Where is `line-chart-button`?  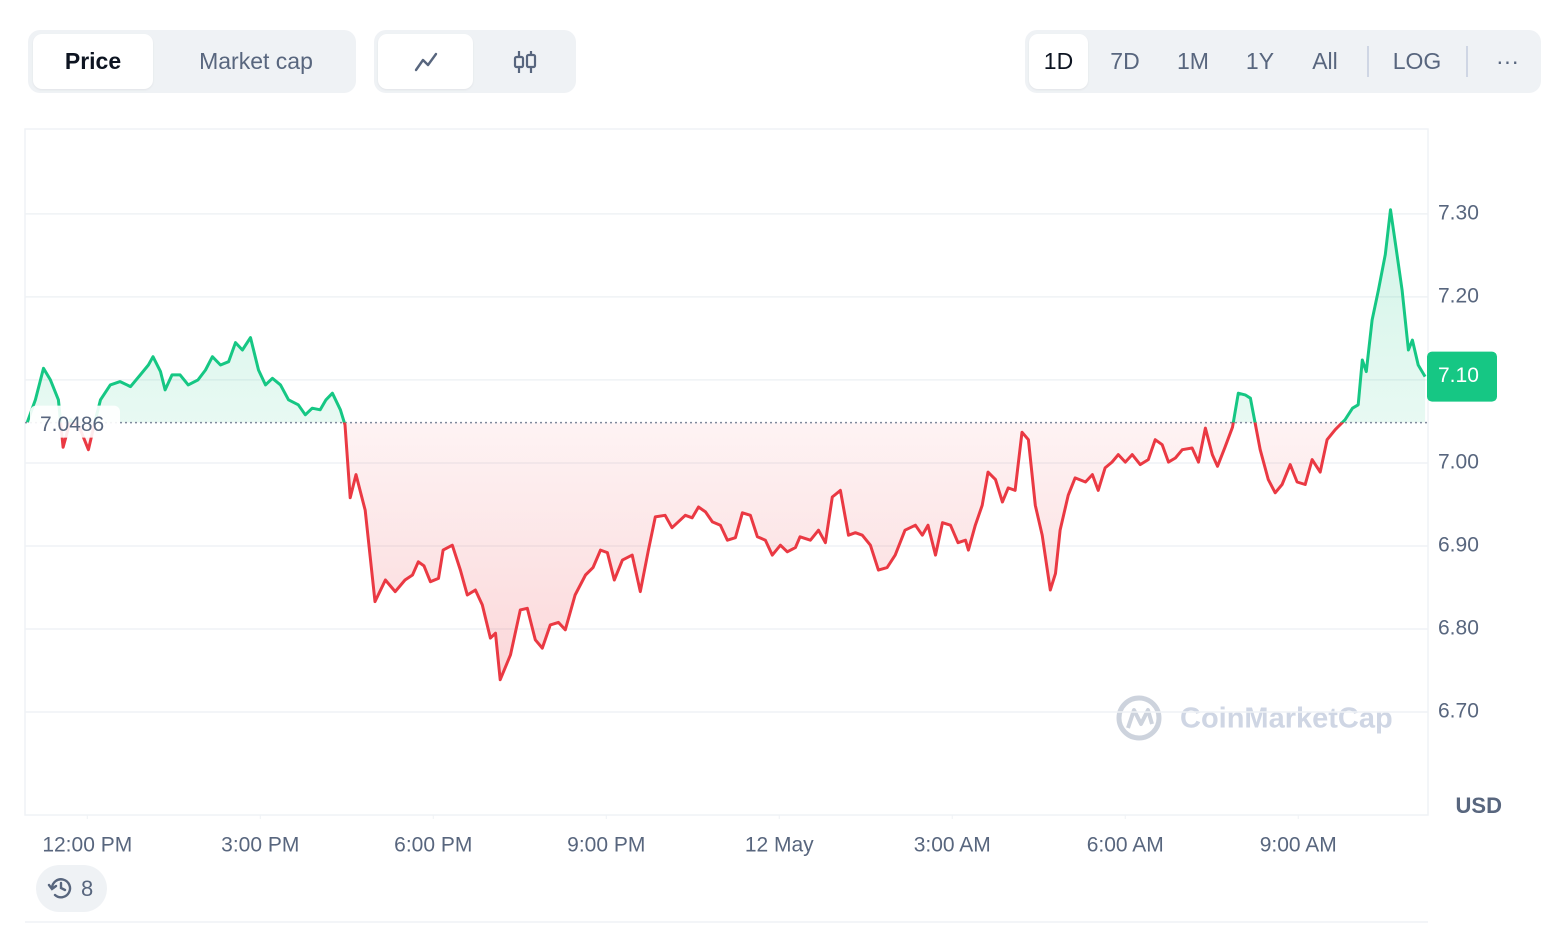
line-chart-button is located at coordinates (425, 61).